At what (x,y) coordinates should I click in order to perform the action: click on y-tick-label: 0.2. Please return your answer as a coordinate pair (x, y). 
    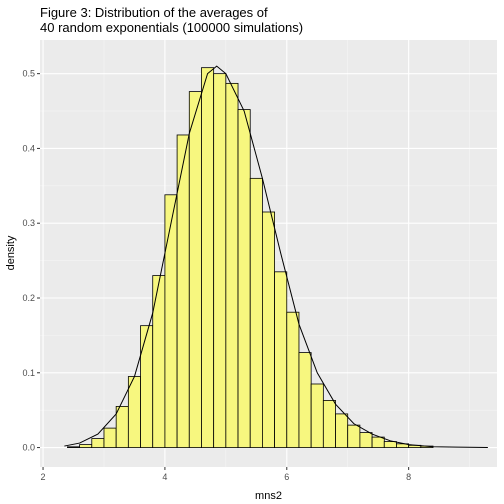
    Looking at the image, I should click on (28, 298).